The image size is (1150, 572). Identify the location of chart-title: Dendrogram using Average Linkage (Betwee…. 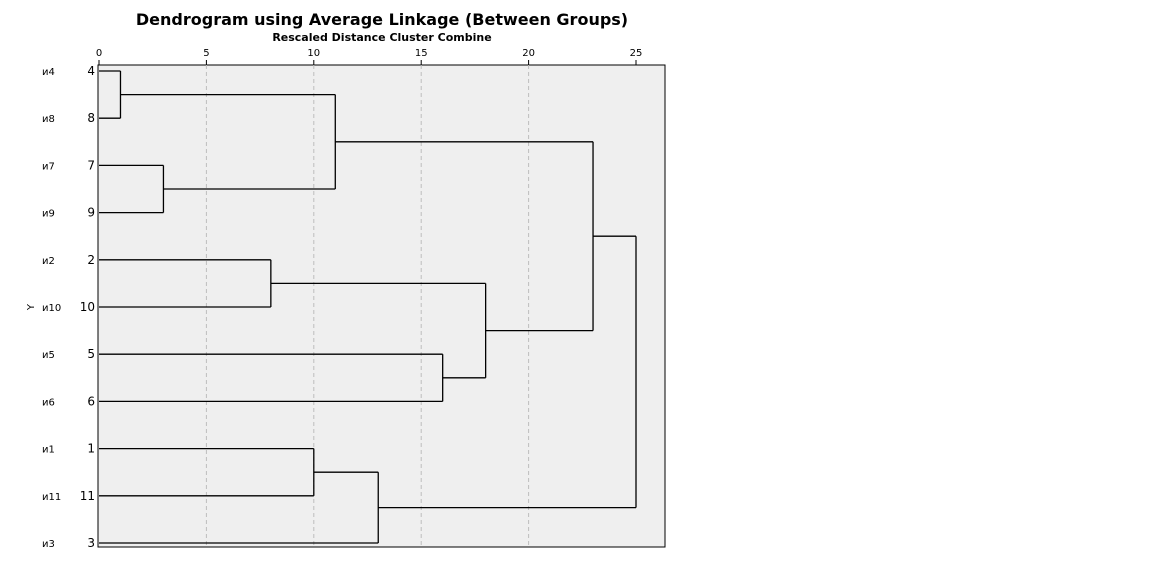
(382, 19).